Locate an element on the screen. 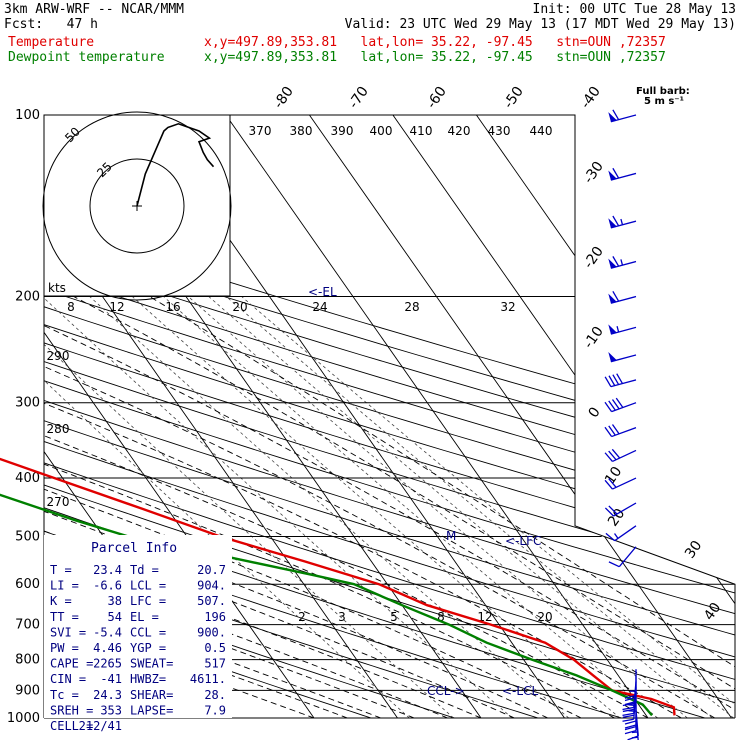 Image resolution: width=740 pixels, height=740 pixels. pressure-label: 1000 is located at coordinates (23, 718).